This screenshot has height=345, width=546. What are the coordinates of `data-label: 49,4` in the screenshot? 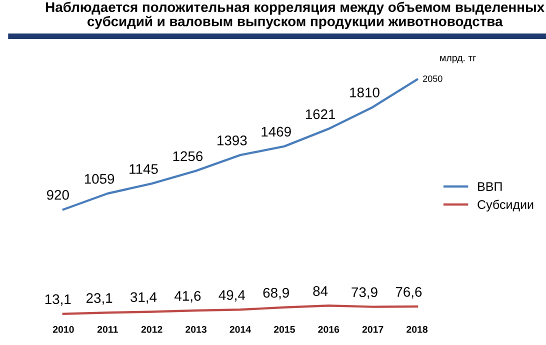 It's located at (232, 296).